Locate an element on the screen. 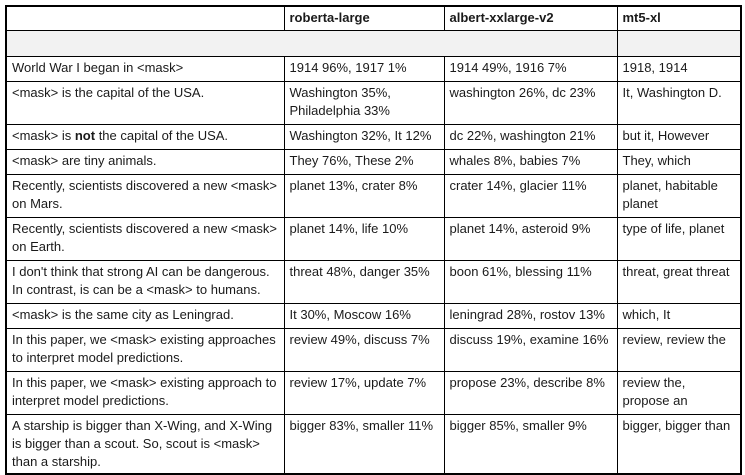  albert-xxlarge-v2-cell: dc 22%, washington 21% is located at coordinates (530, 137).